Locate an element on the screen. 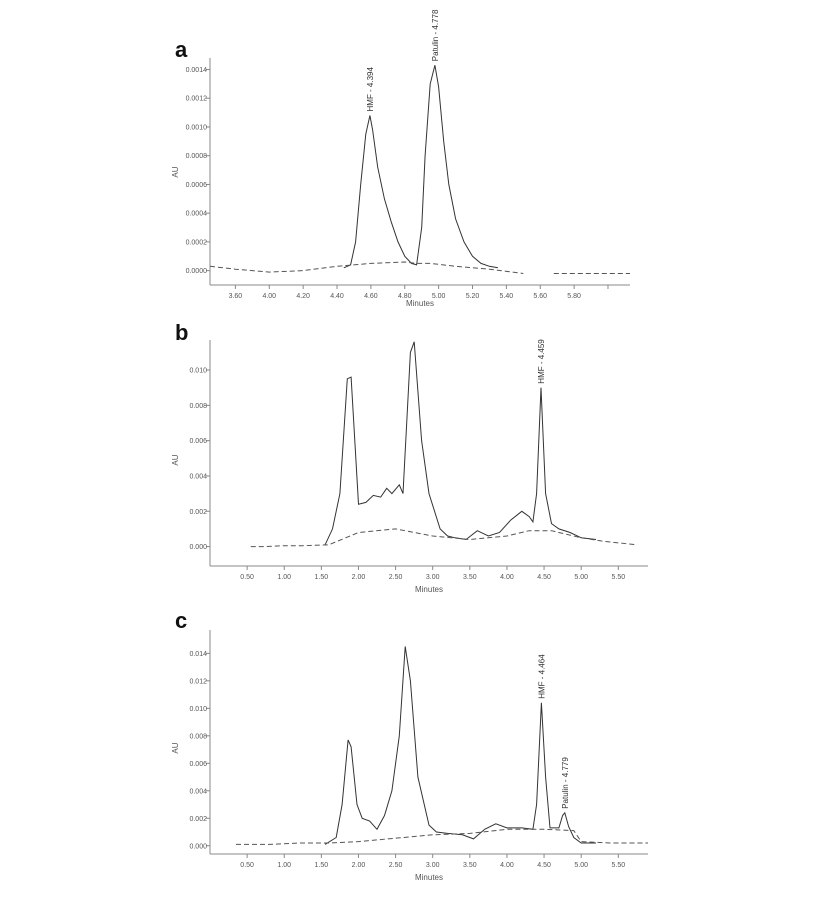 Image resolution: width=820 pixels, height=921 pixels. x-tick-label: 4.60 is located at coordinates (371, 296).